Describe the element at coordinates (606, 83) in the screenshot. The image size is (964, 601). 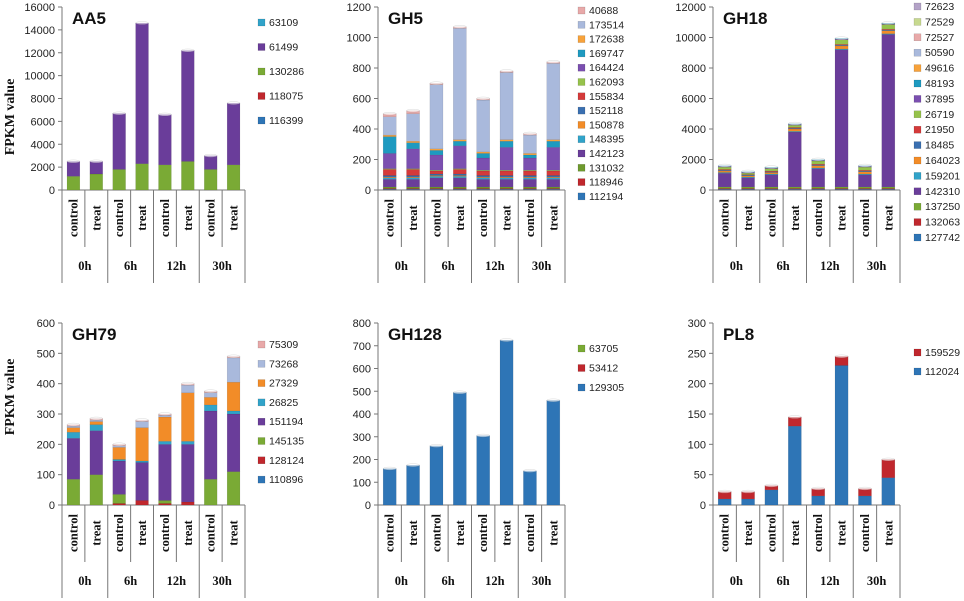
I see `legend-entry-162093: 162093` at that location.